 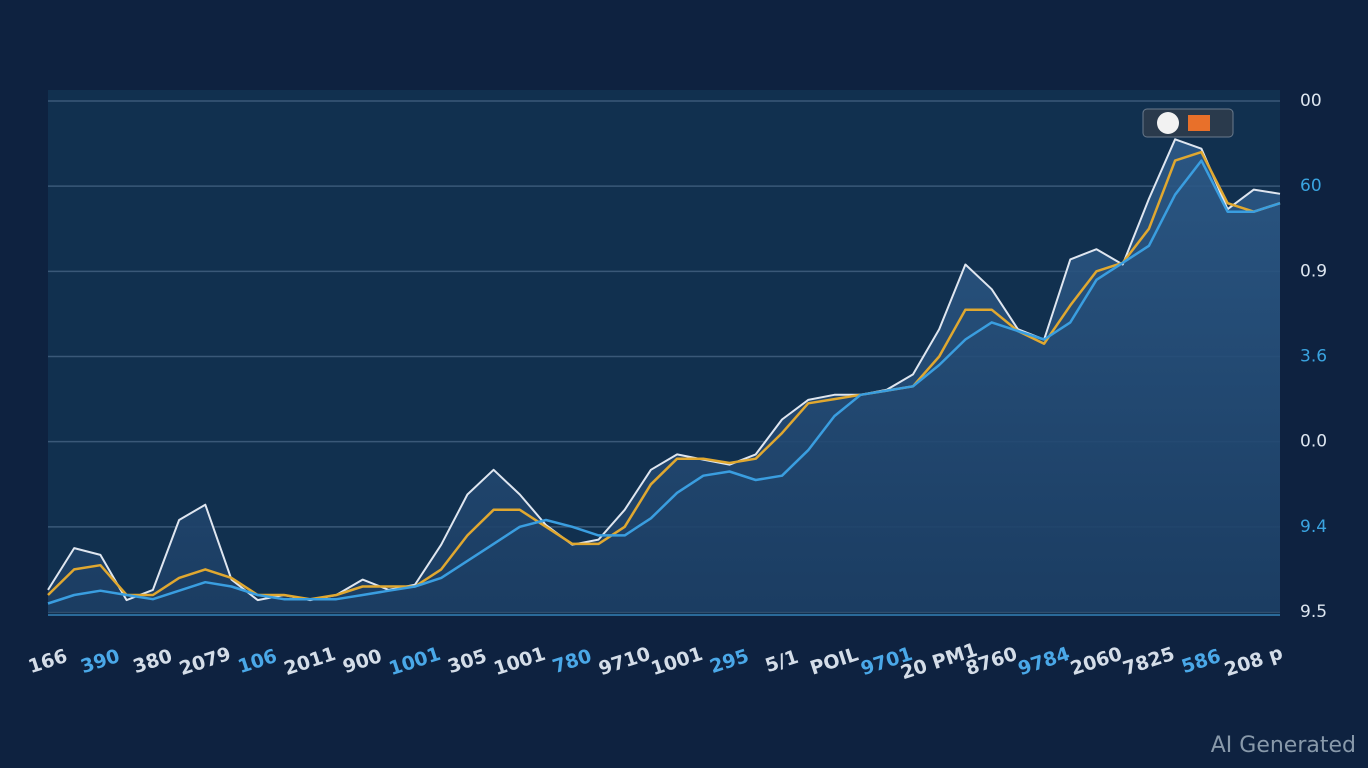 I want to click on y-tick-label: 9.4, so click(x=1313, y=527).